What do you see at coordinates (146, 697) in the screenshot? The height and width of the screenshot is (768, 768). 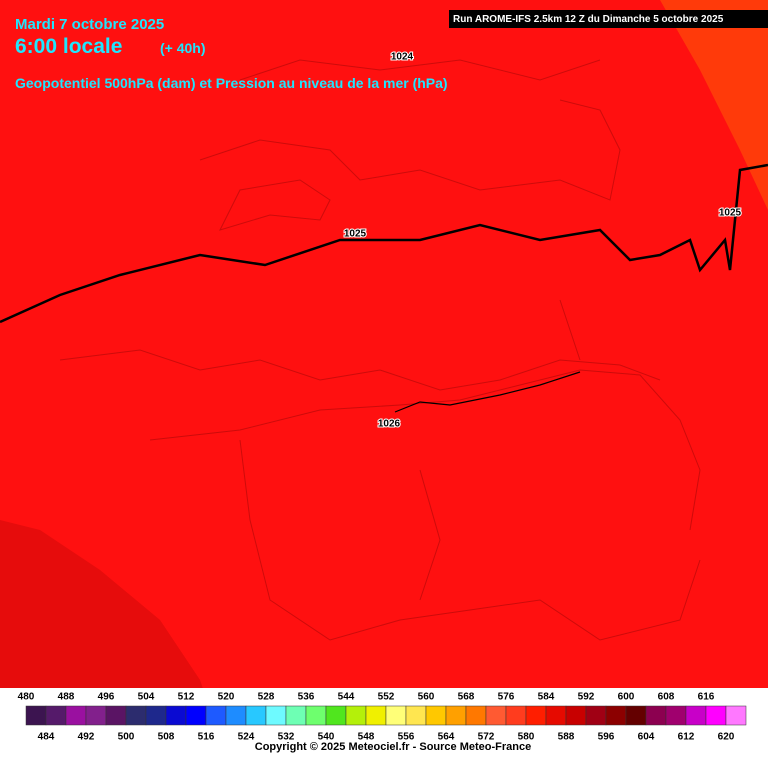 I see `legend-label: 504` at bounding box center [146, 697].